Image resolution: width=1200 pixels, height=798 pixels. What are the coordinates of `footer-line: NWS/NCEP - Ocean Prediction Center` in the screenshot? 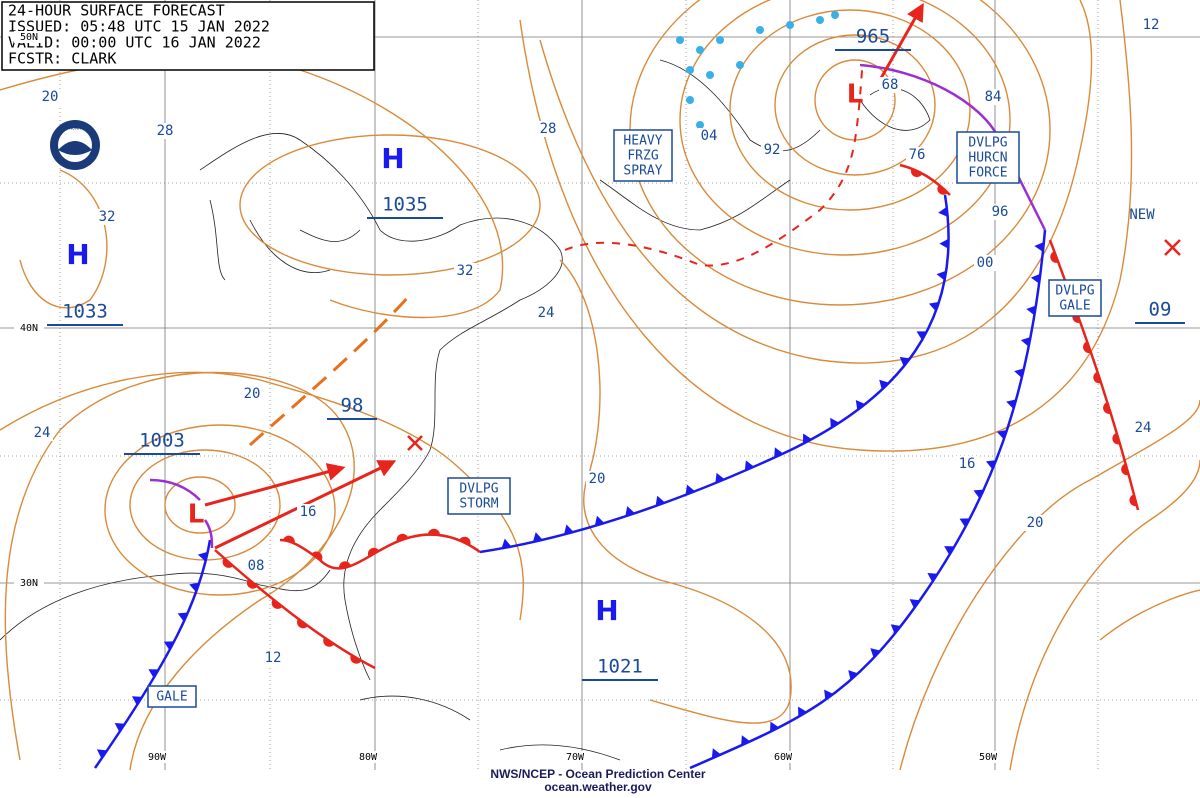 It's located at (597, 774).